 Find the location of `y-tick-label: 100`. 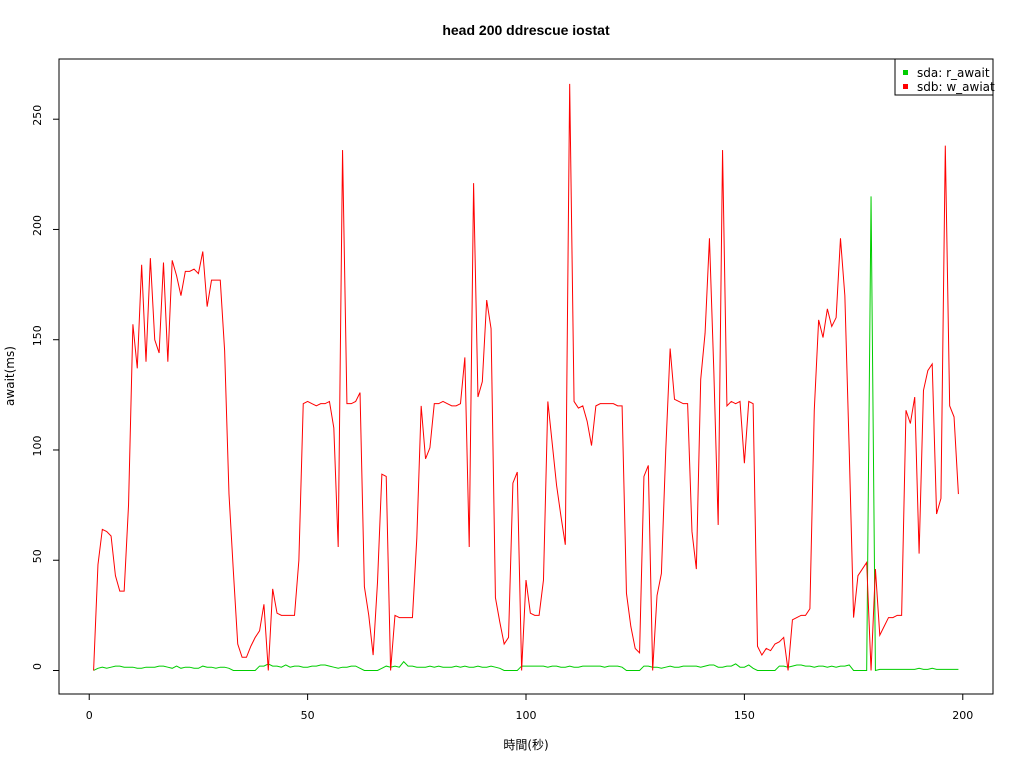

y-tick-label: 100 is located at coordinates (37, 445).